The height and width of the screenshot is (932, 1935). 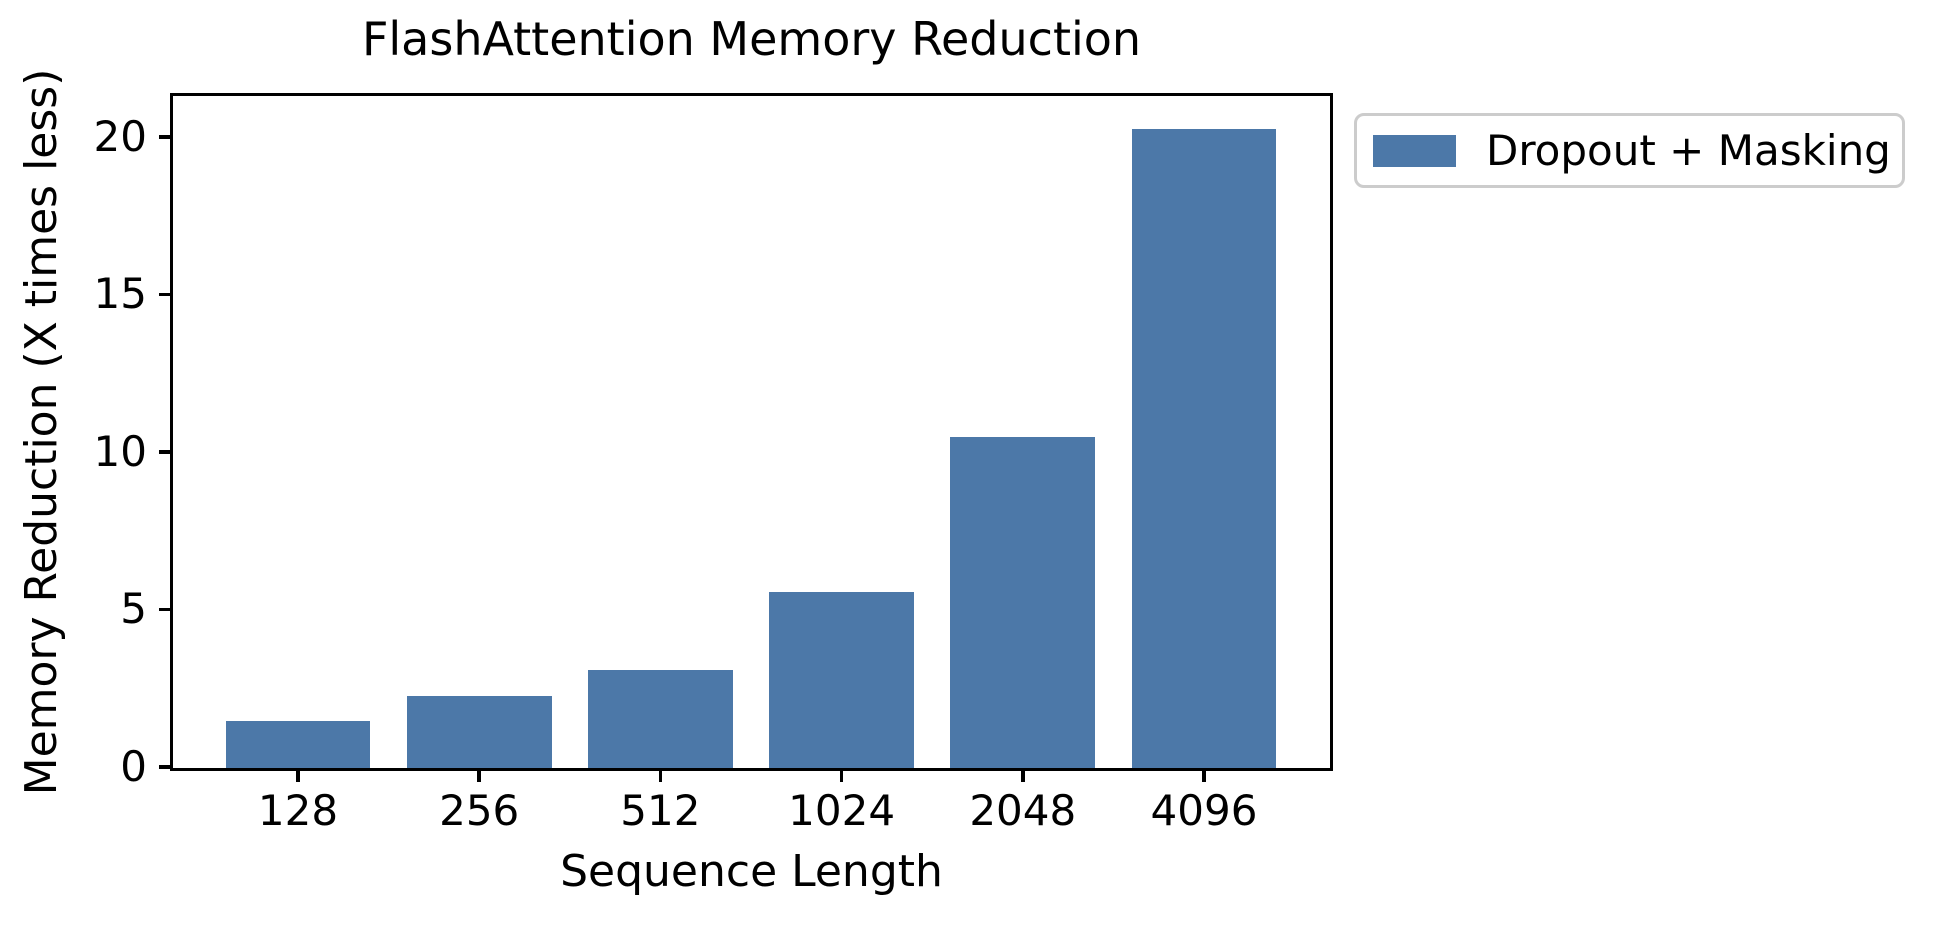 What do you see at coordinates (120, 136) in the screenshot?
I see `y-tick-label: 20` at bounding box center [120, 136].